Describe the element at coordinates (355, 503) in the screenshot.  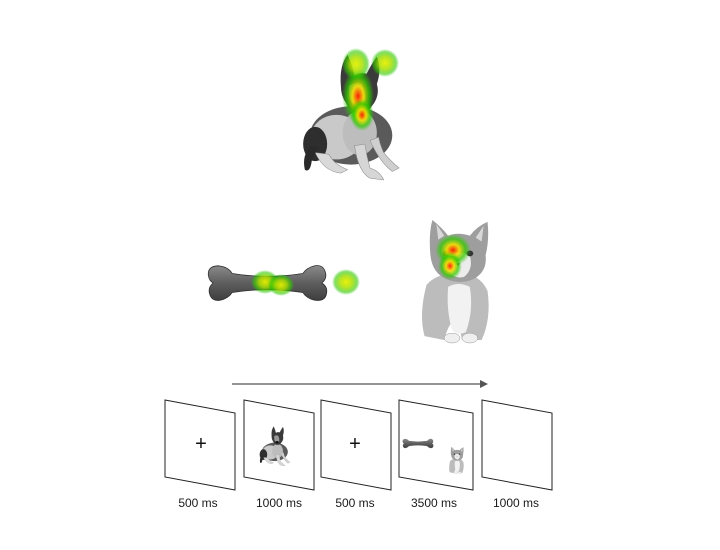
I see `duration-label-3: 500 ms` at that location.